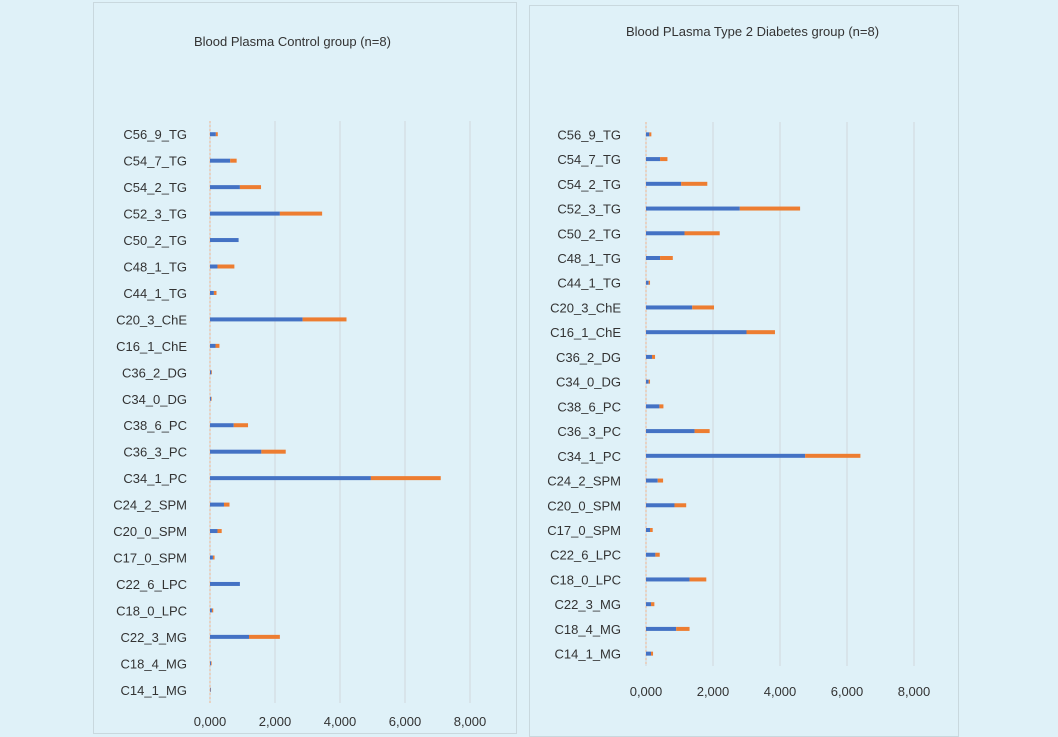 Image resolution: width=1058 pixels, height=737 pixels. Describe the element at coordinates (155, 240) in the screenshot. I see `category-label: C50_2_TG` at that location.